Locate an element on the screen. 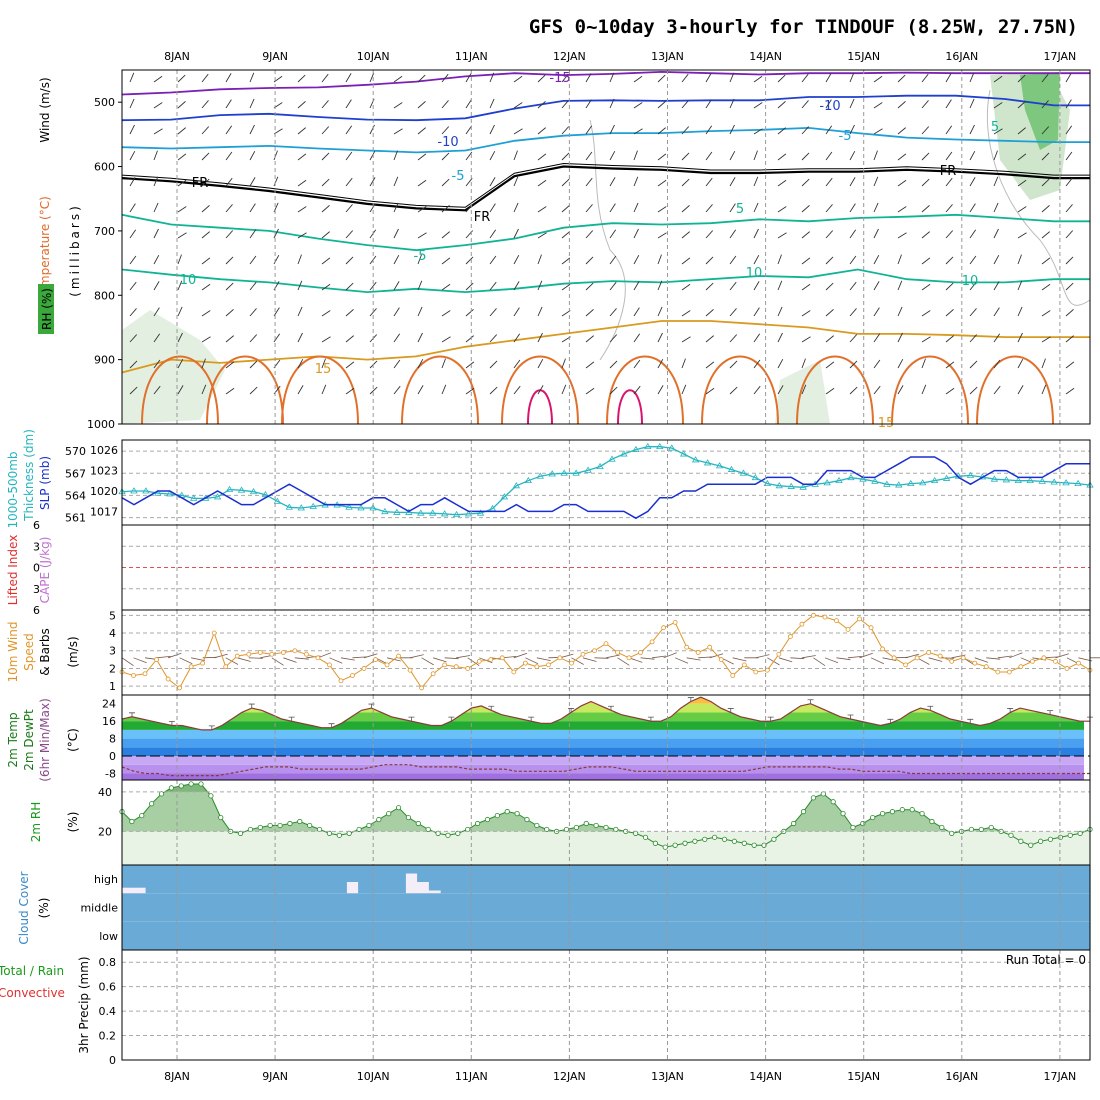 The height and width of the screenshot is (1100, 1100). ytick-temp-24: 24 is located at coordinates (109, 704).